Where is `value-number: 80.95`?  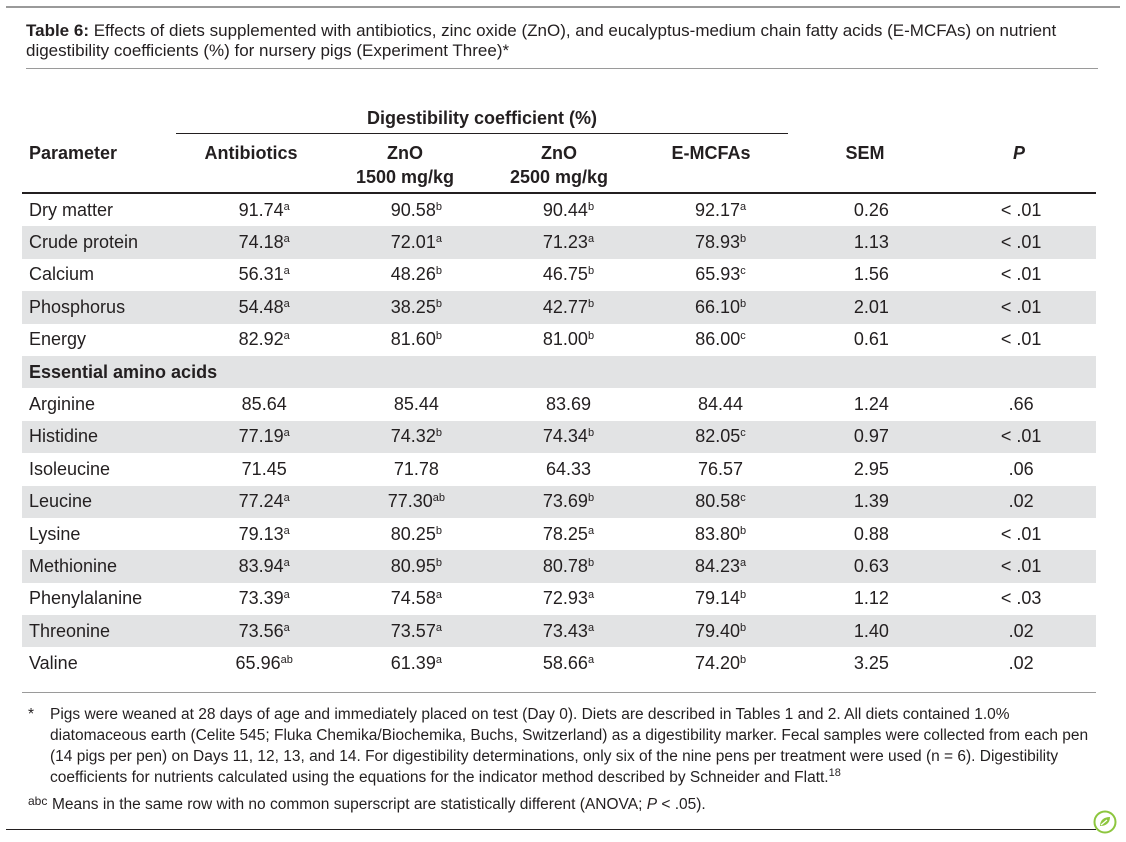
value-number: 80.95 is located at coordinates (413, 565).